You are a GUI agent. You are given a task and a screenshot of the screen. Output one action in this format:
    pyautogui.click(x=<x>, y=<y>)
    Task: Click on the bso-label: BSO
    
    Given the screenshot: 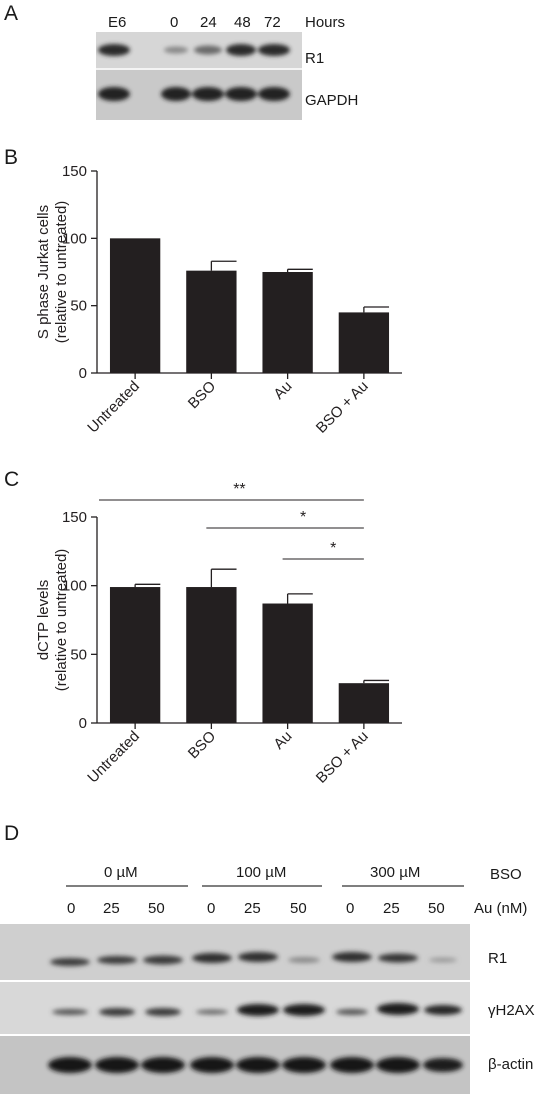 What is the action you would take?
    pyautogui.click(x=506, y=874)
    